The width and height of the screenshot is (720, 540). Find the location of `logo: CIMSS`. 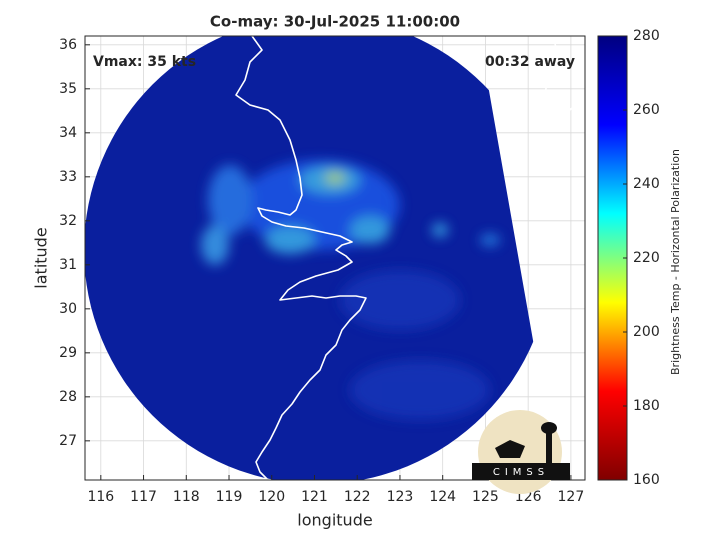

logo: CIMSS is located at coordinates (521, 452).